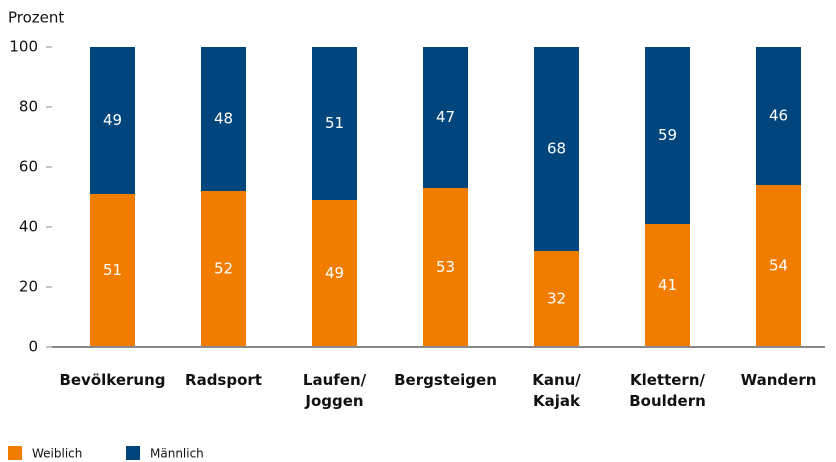 This screenshot has width=836, height=462. I want to click on x-tick-label: Klettern/ Bouldern, so click(667, 390).